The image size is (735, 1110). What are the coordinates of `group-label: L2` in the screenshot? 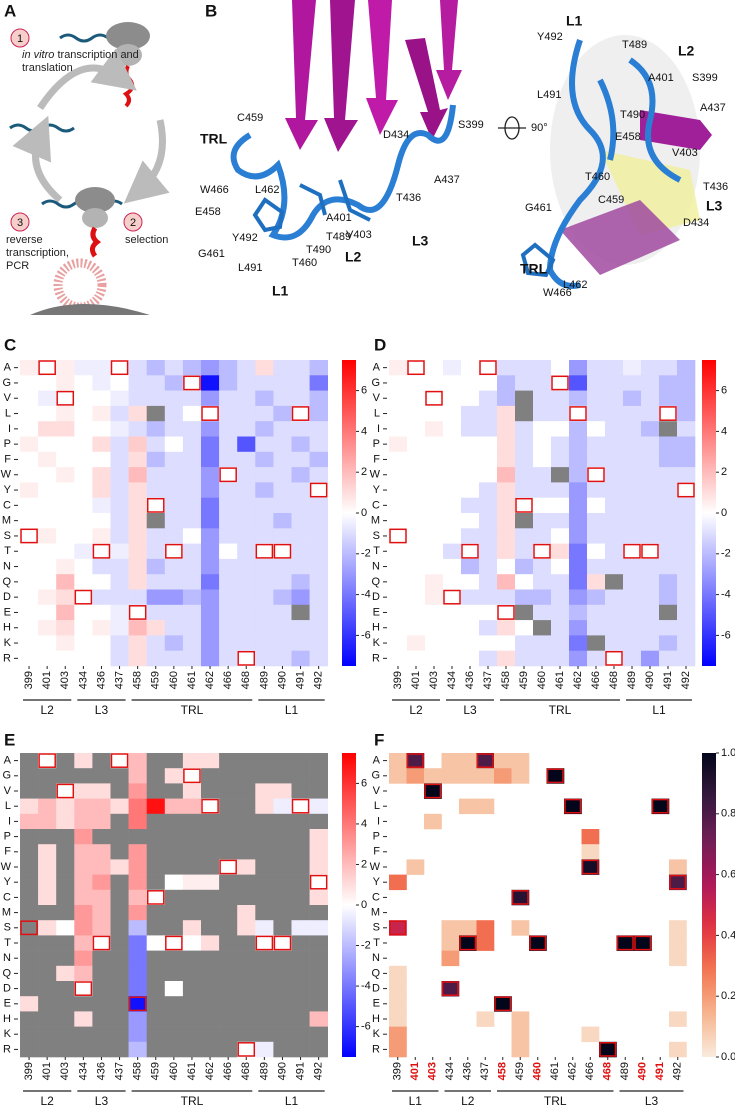 It's located at (47, 710).